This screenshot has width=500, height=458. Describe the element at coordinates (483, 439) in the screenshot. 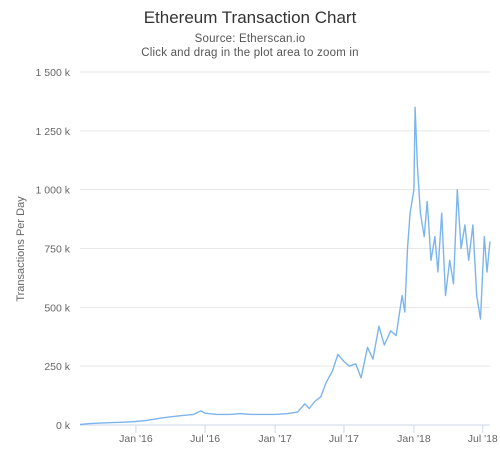

I see `x-tick-label: Jul '18` at that location.